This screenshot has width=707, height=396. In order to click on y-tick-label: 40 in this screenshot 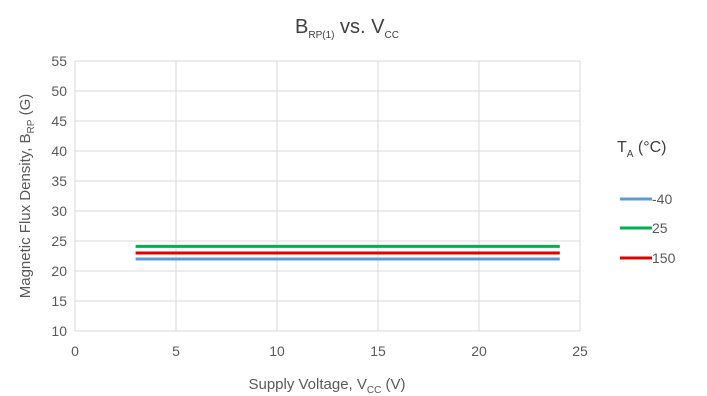, I will do `click(59, 151)`.